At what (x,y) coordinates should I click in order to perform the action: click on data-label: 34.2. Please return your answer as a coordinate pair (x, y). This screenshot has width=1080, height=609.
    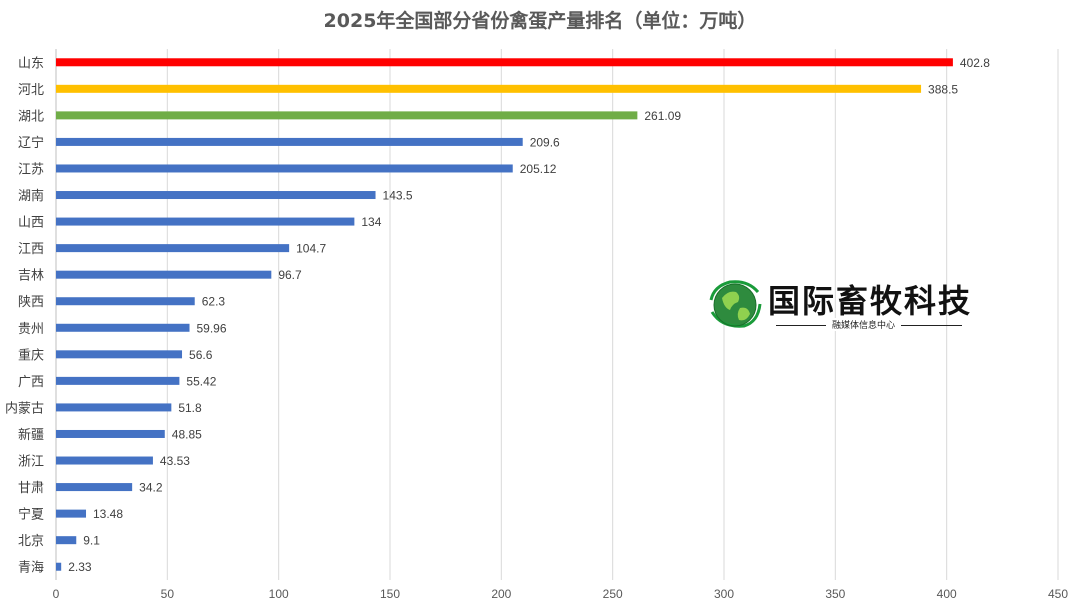
    Looking at the image, I should click on (151, 488).